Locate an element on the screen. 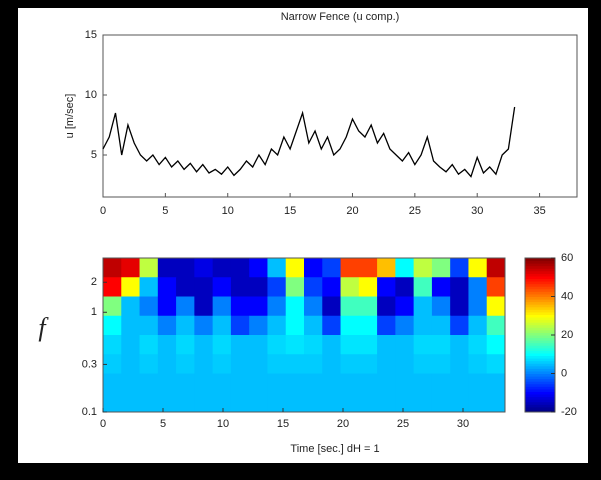  x-tick-label: 15 is located at coordinates (290, 211).